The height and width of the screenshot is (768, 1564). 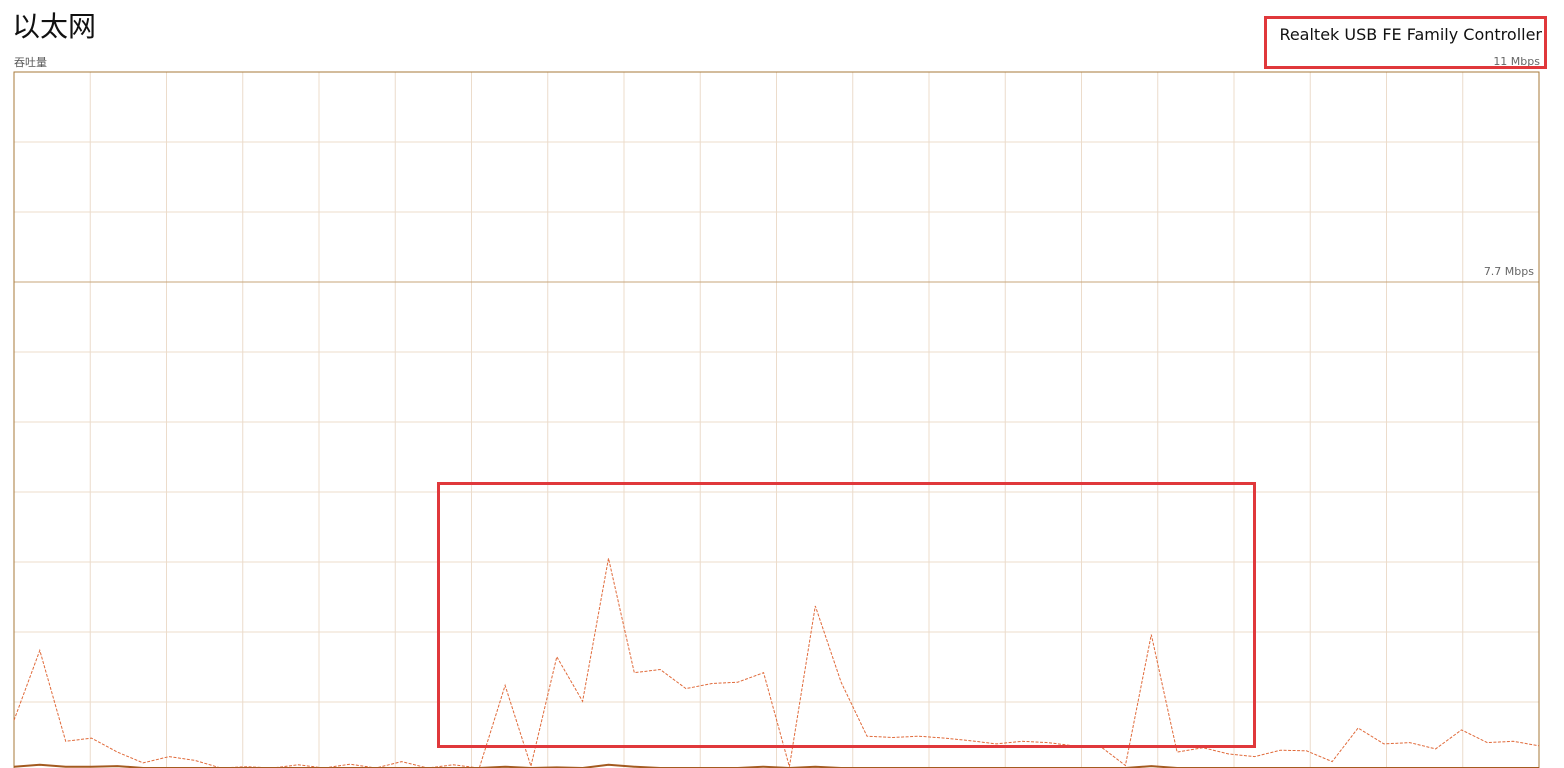 I want to click on send-series-line, so click(x=776, y=765).